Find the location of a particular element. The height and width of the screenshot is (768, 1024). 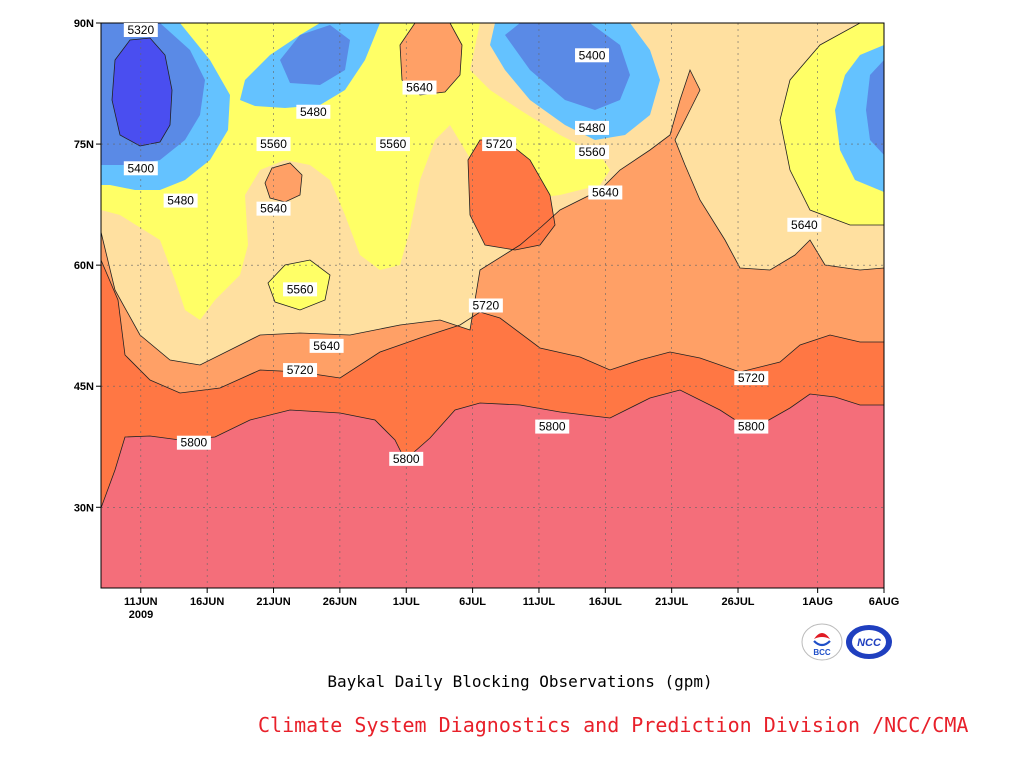

x-tick-label: 21JUN is located at coordinates (273, 602).